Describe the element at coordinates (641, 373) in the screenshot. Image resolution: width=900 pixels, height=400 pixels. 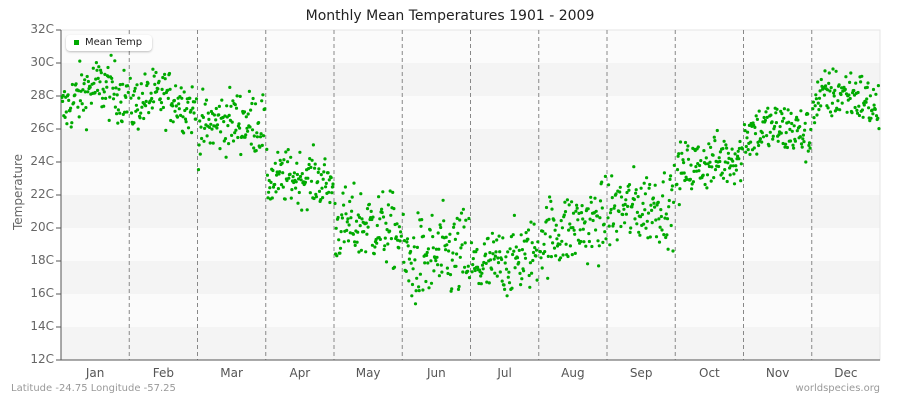
I see `x-tick-label: Sep` at that location.